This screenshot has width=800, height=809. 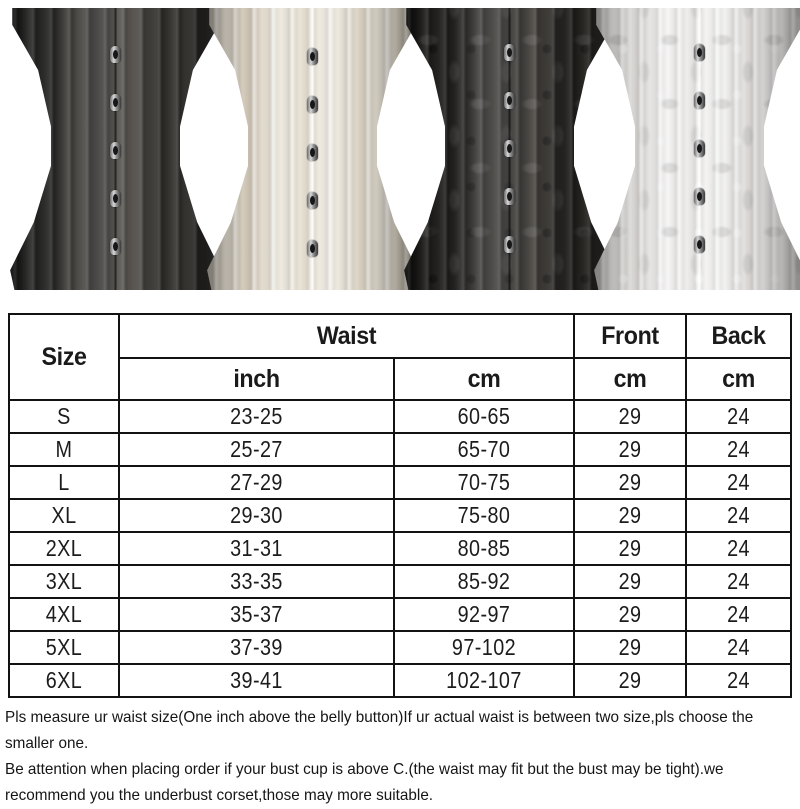 I want to click on column-header-front-unit: cm, so click(x=630, y=379).